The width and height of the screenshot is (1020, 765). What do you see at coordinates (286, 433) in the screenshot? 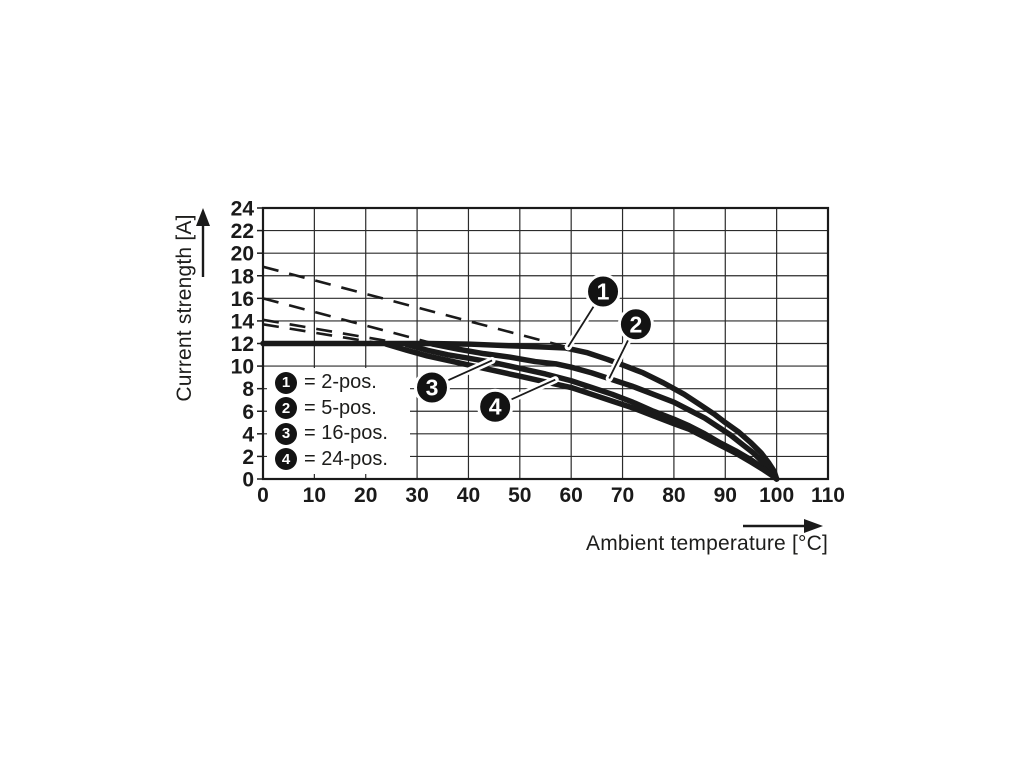
I see `curve-3-badge-icon: 3` at bounding box center [286, 433].